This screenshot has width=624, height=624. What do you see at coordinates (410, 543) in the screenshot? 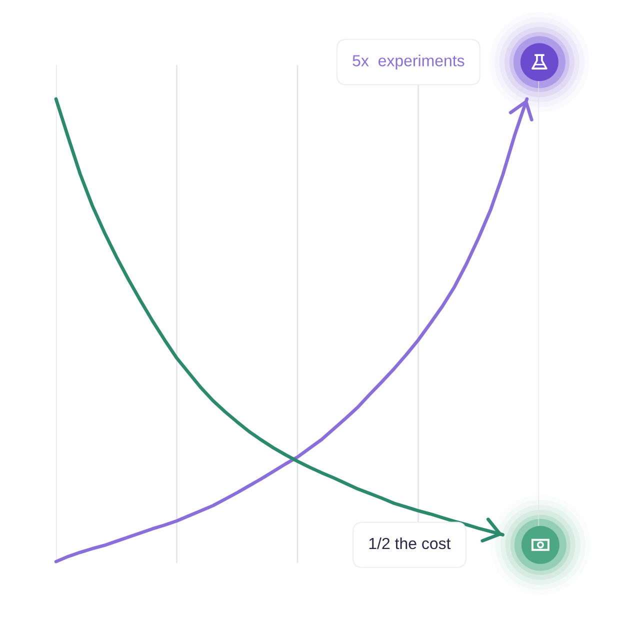
I see `series-label: 1/2 the cost` at bounding box center [410, 543].